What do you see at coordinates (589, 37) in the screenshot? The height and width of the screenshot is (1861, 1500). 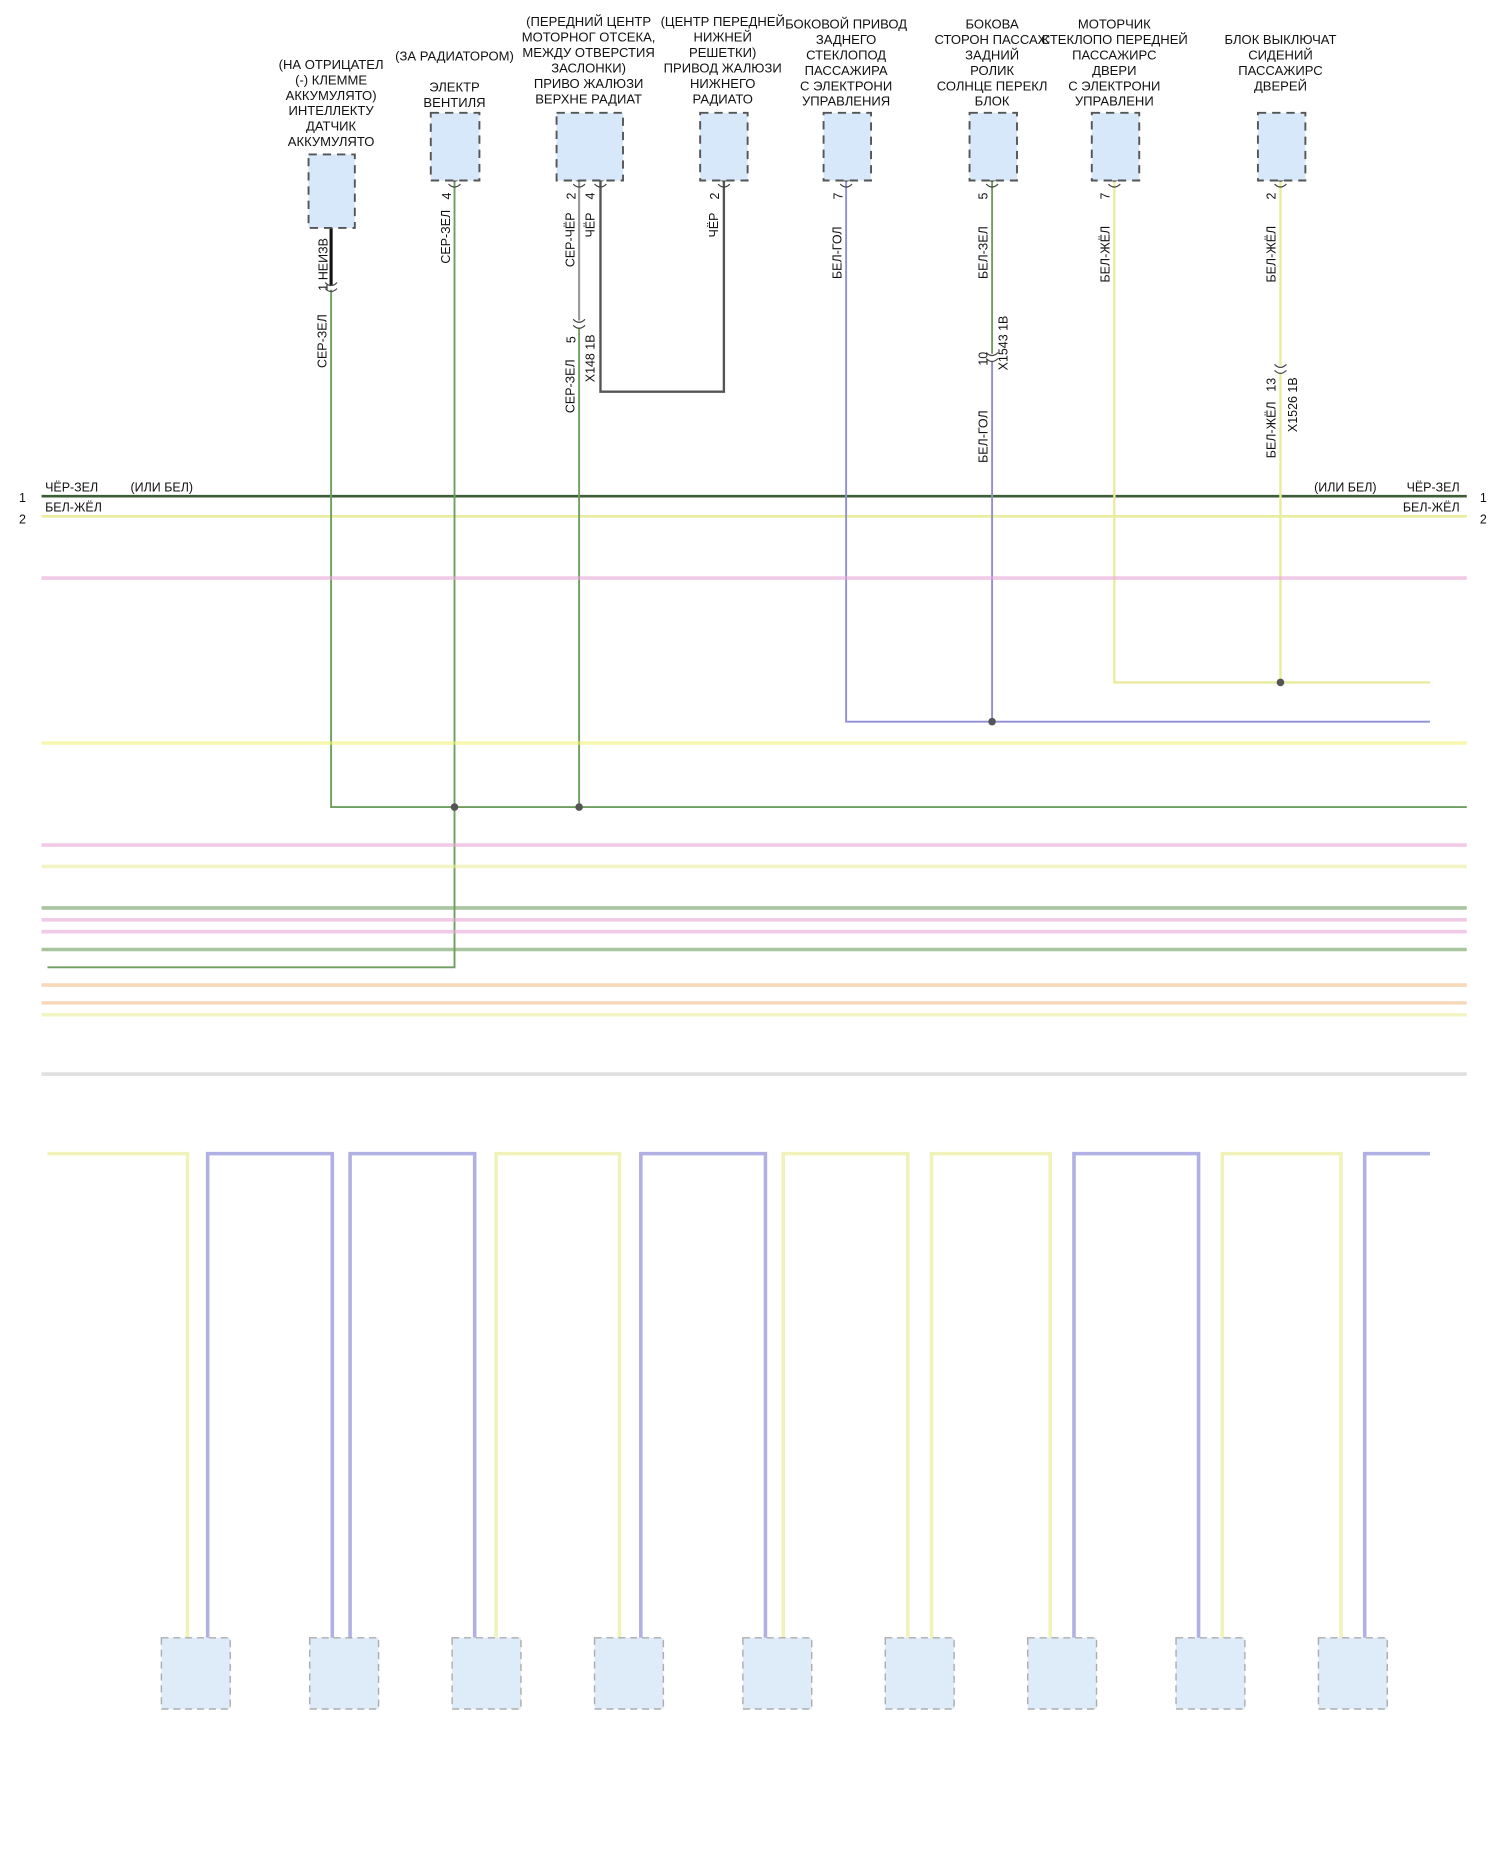 I see `component-label: МОТОРНОГ ОТСЕКА,` at bounding box center [589, 37].